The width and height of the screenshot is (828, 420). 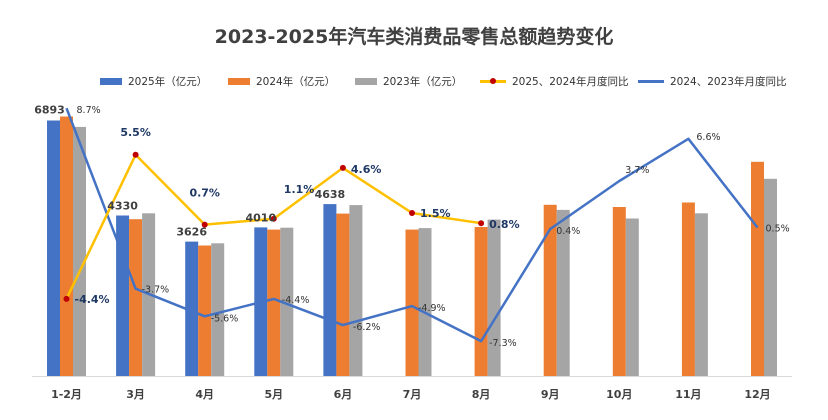 What do you see at coordinates (619, 394) in the screenshot?
I see `x-tick-label-8: 10月` at bounding box center [619, 394].